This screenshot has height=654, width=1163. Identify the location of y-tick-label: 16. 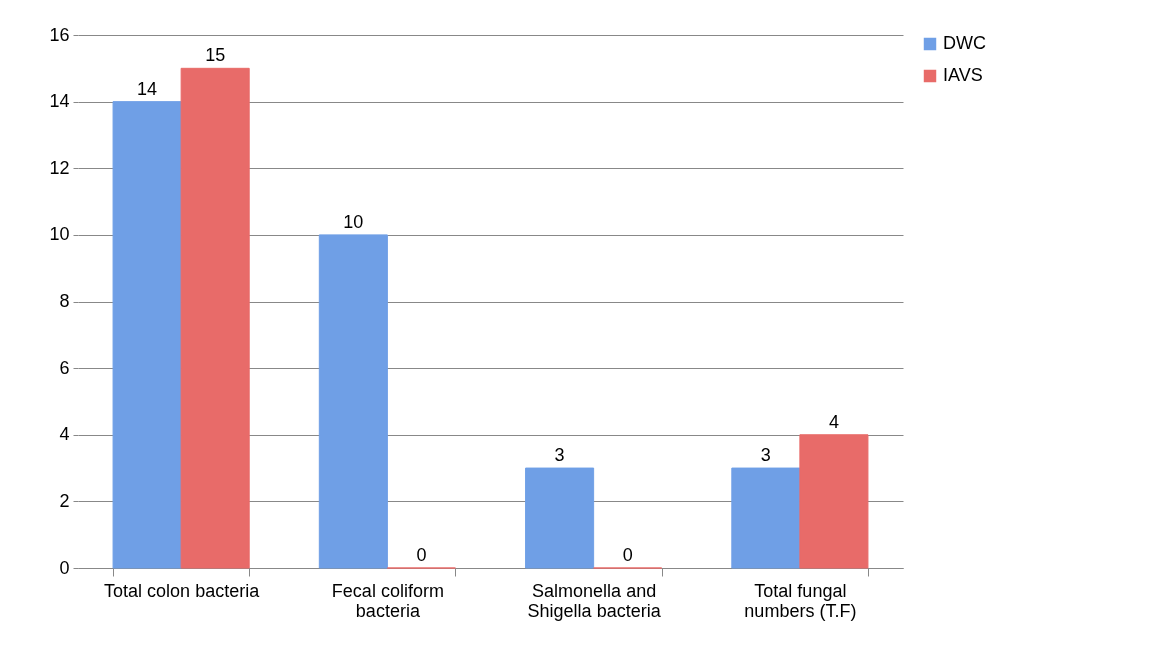
(59, 34).